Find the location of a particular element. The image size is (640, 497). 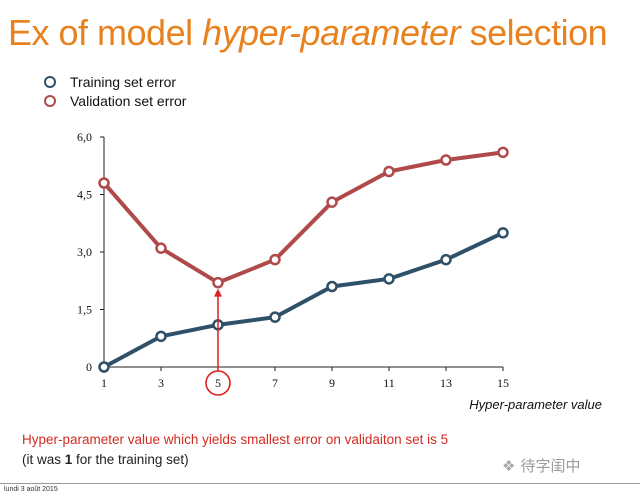

watermark: ❖ 待字闺中 is located at coordinates (541, 465).